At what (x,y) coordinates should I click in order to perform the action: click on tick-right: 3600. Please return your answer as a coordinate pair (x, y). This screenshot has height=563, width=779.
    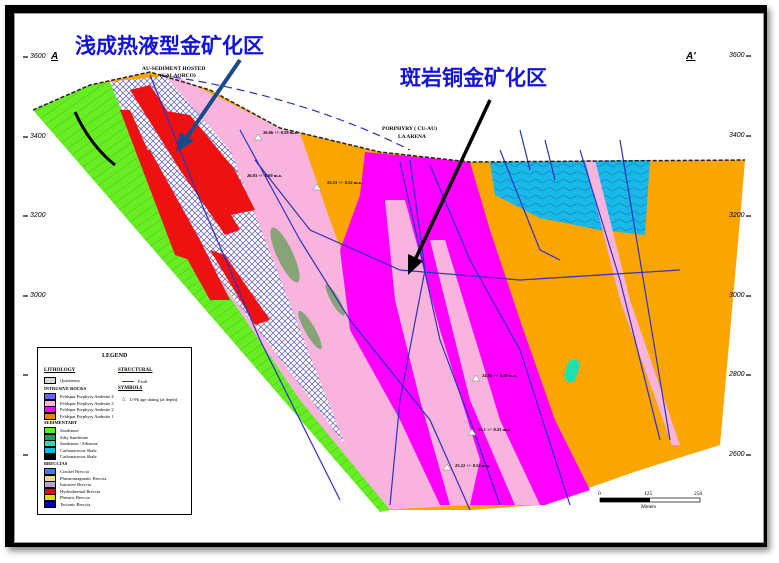
    Looking at the image, I should click on (737, 55).